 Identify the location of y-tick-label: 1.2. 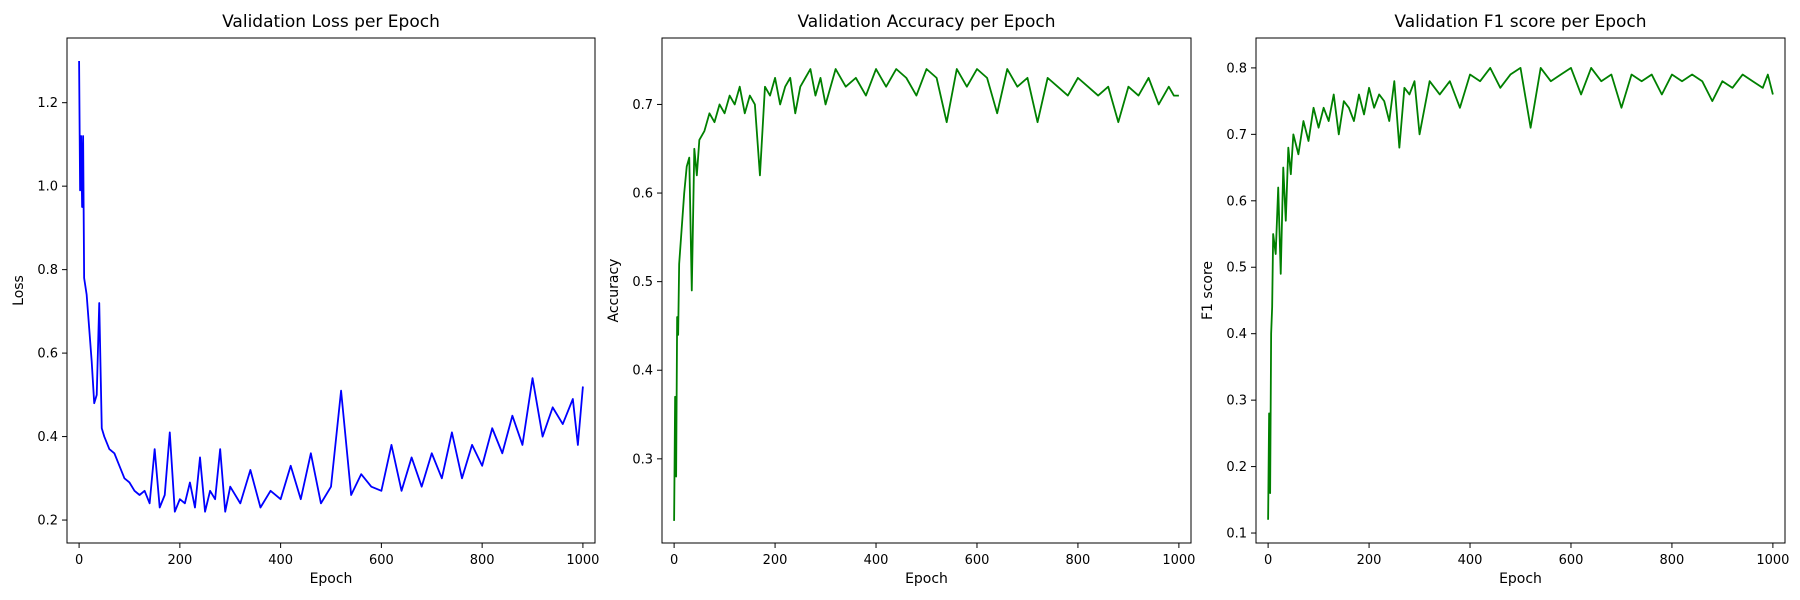
(47, 103).